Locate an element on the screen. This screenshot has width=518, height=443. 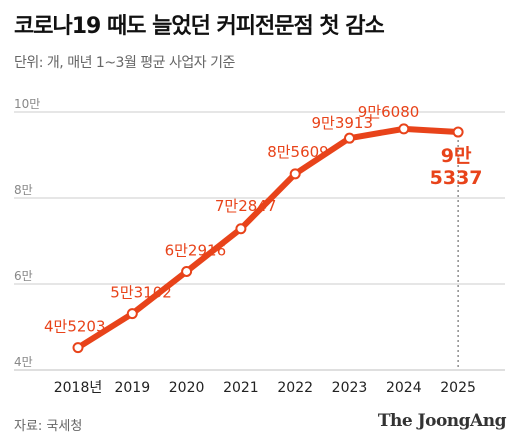
brand-logo: The JoongAng is located at coordinates (442, 421).